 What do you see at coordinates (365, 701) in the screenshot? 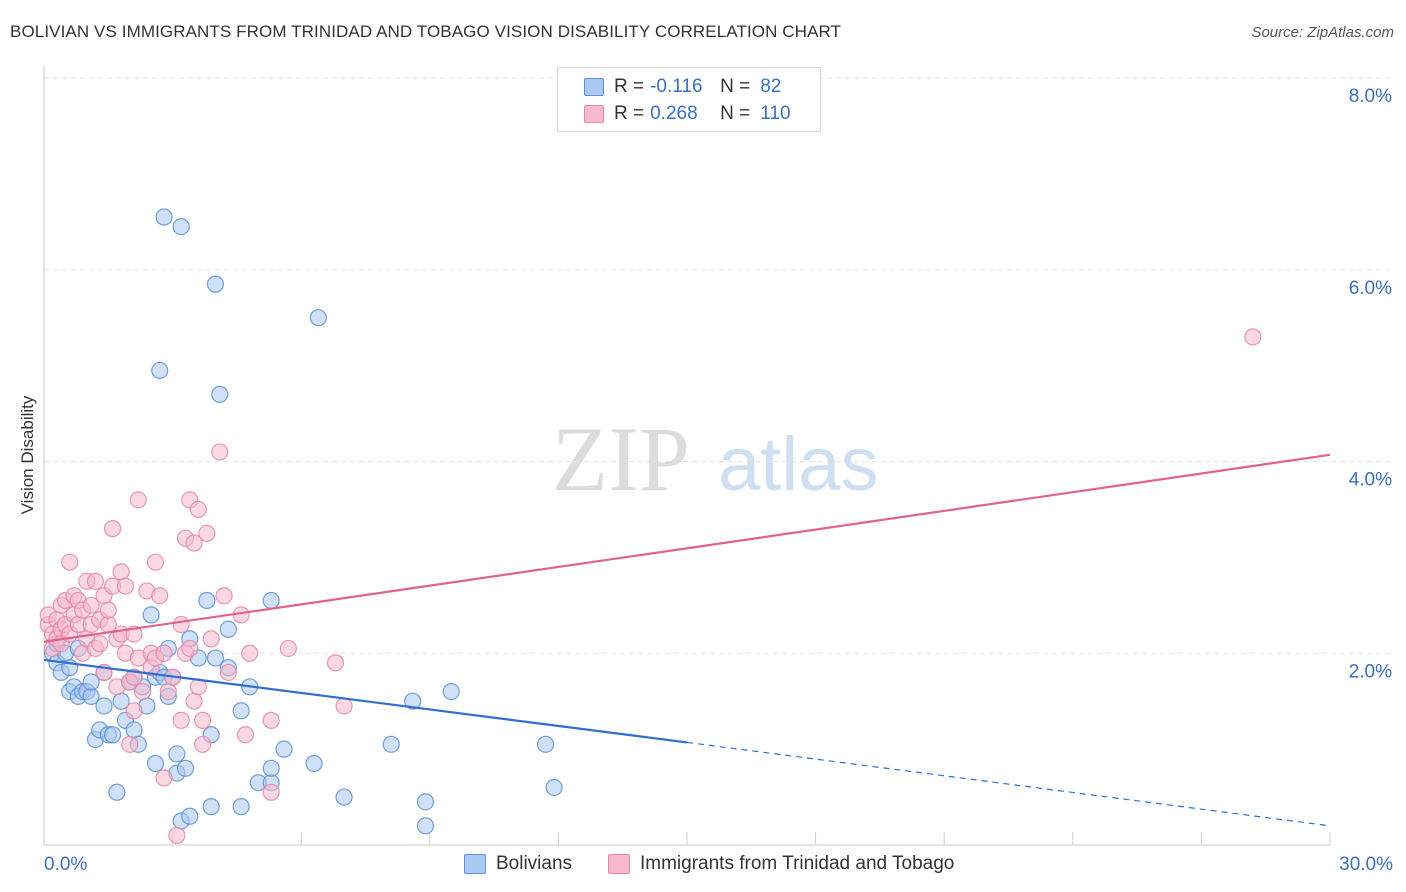
I see `bolivian-trend-line` at bounding box center [365, 701].